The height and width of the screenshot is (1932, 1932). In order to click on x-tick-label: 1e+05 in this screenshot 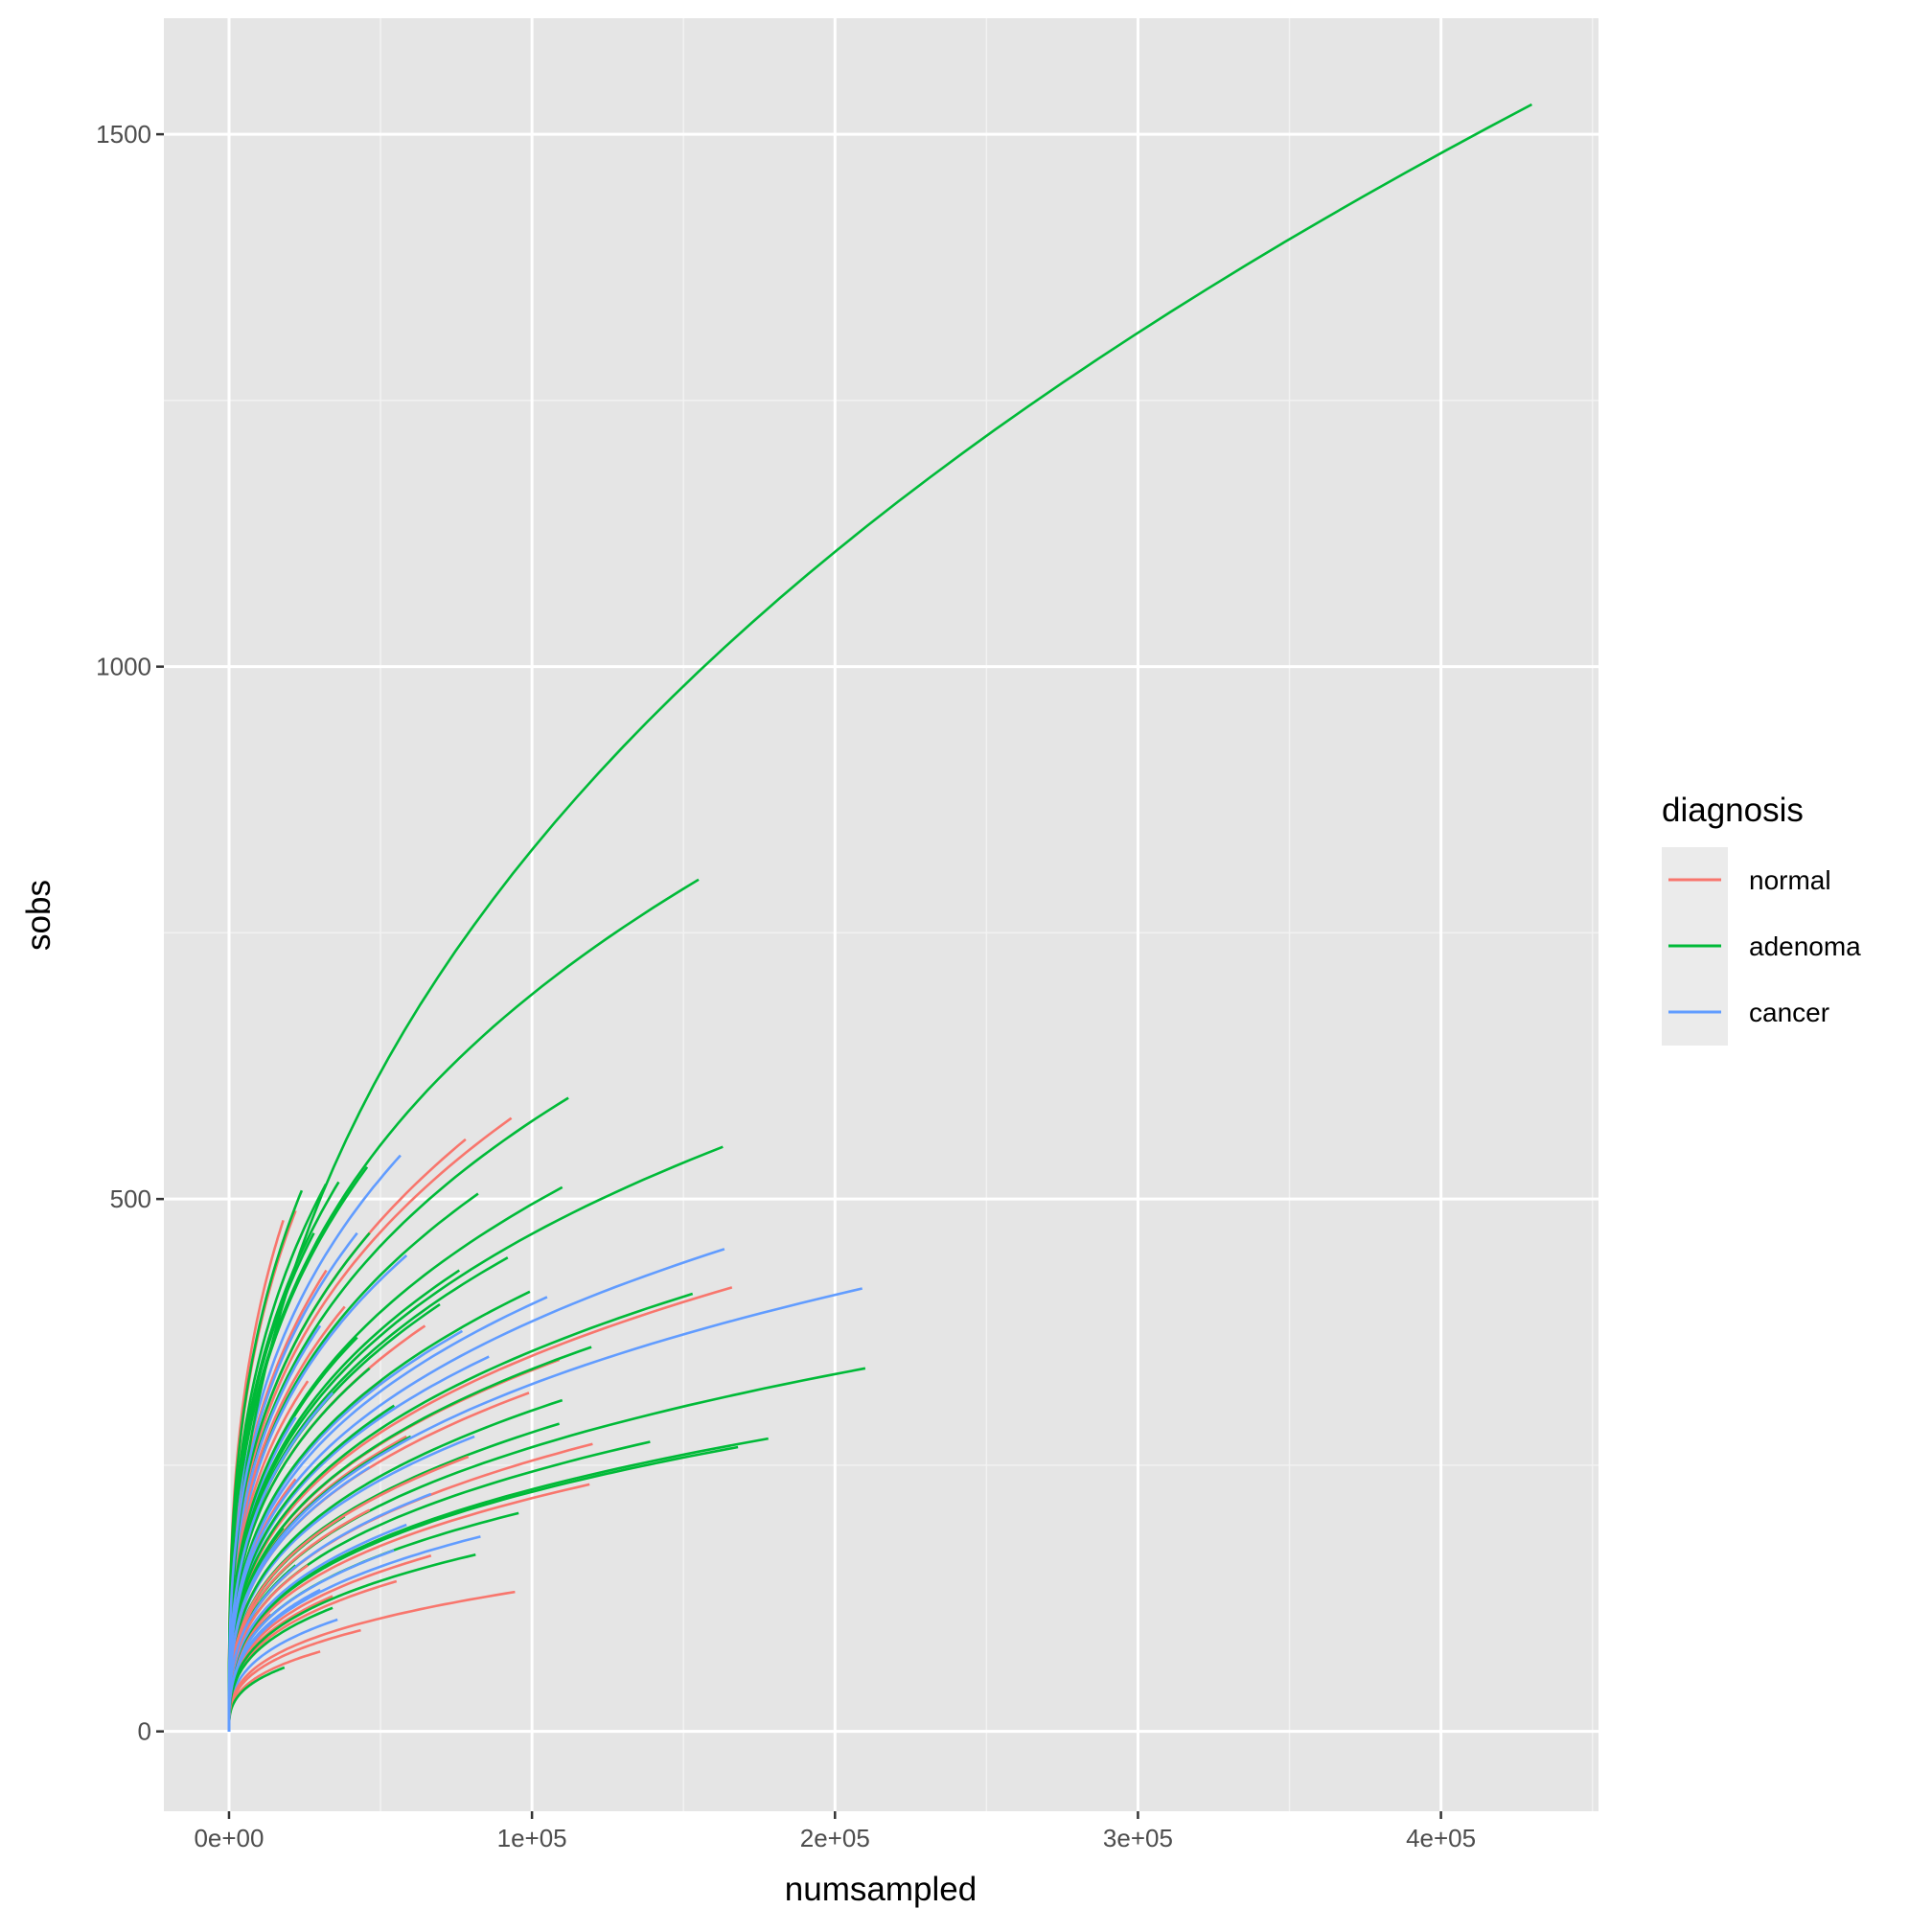, I will do `click(532, 1838)`.